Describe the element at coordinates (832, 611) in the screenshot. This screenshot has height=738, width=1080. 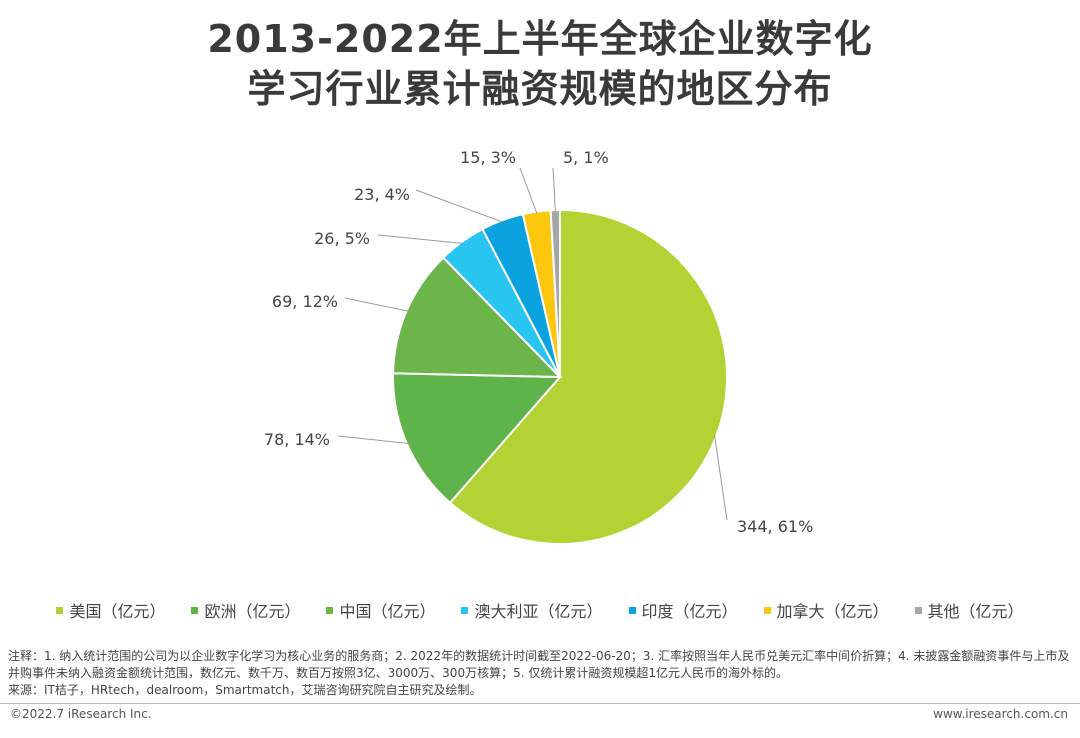
I see `legend-label-5: 加拿大（亿元）` at that location.